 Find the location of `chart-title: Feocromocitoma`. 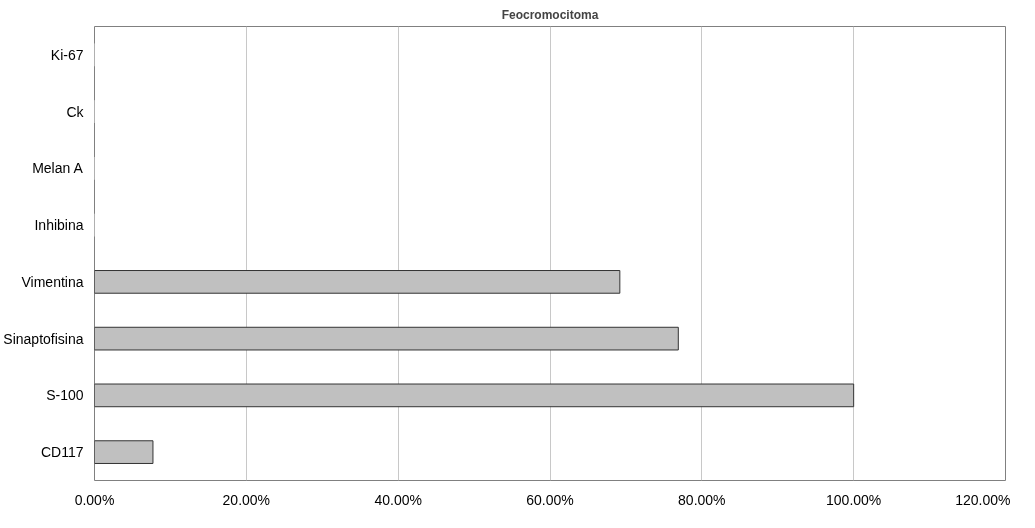

chart-title: Feocromocitoma is located at coordinates (550, 14).